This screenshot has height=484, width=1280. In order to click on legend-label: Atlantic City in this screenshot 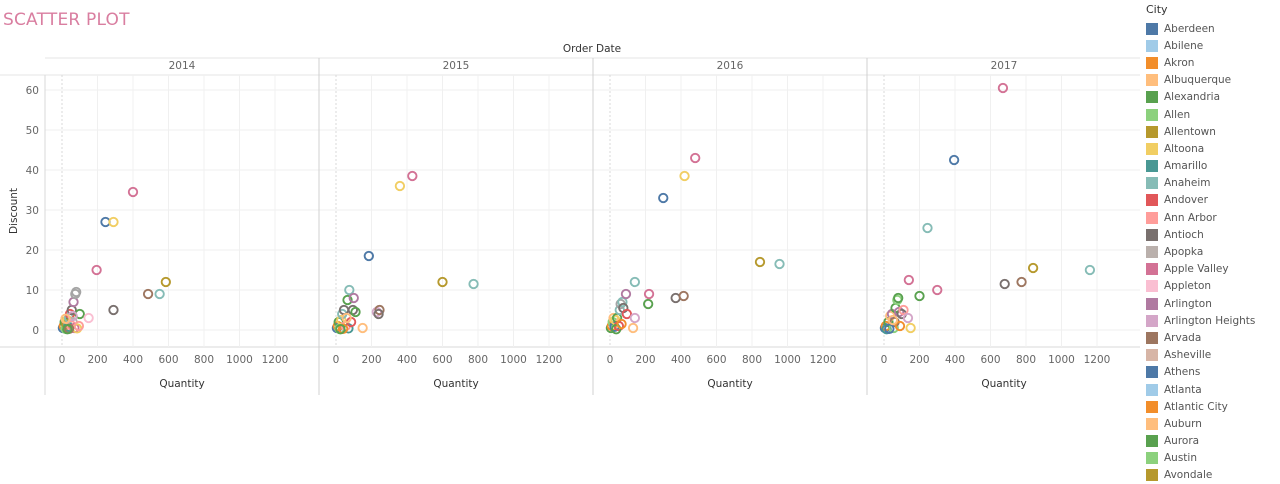, I will do `click(1196, 406)`.